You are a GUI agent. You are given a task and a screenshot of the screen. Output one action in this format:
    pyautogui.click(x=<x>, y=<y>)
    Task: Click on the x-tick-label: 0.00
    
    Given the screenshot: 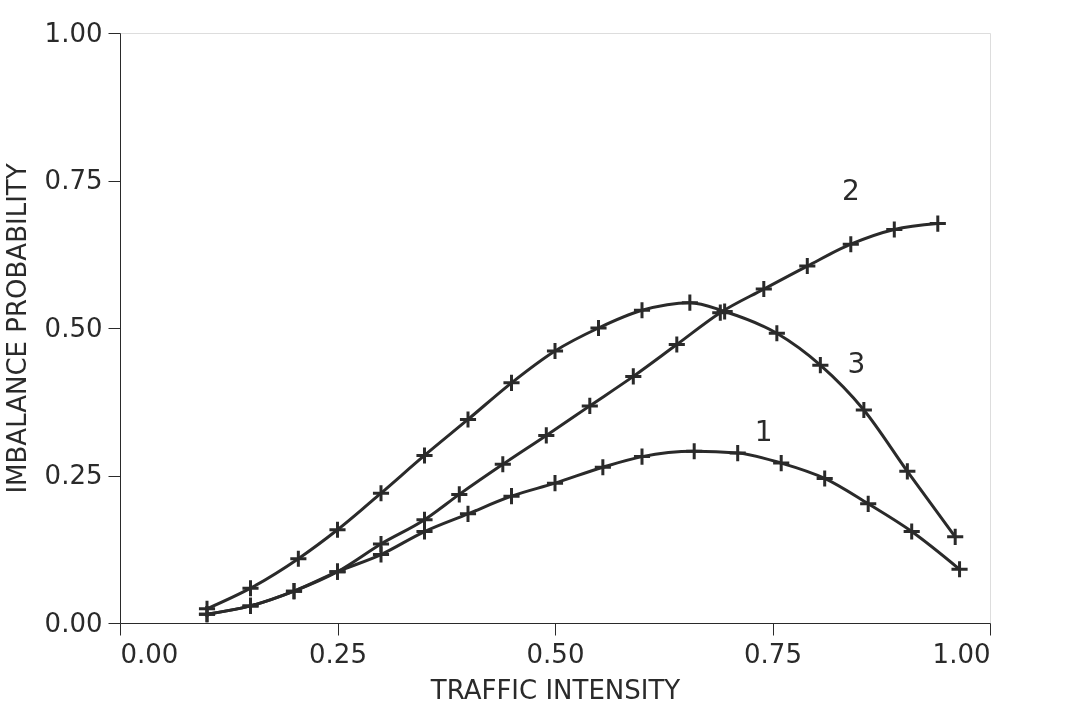 What is the action you would take?
    pyautogui.click(x=149, y=653)
    